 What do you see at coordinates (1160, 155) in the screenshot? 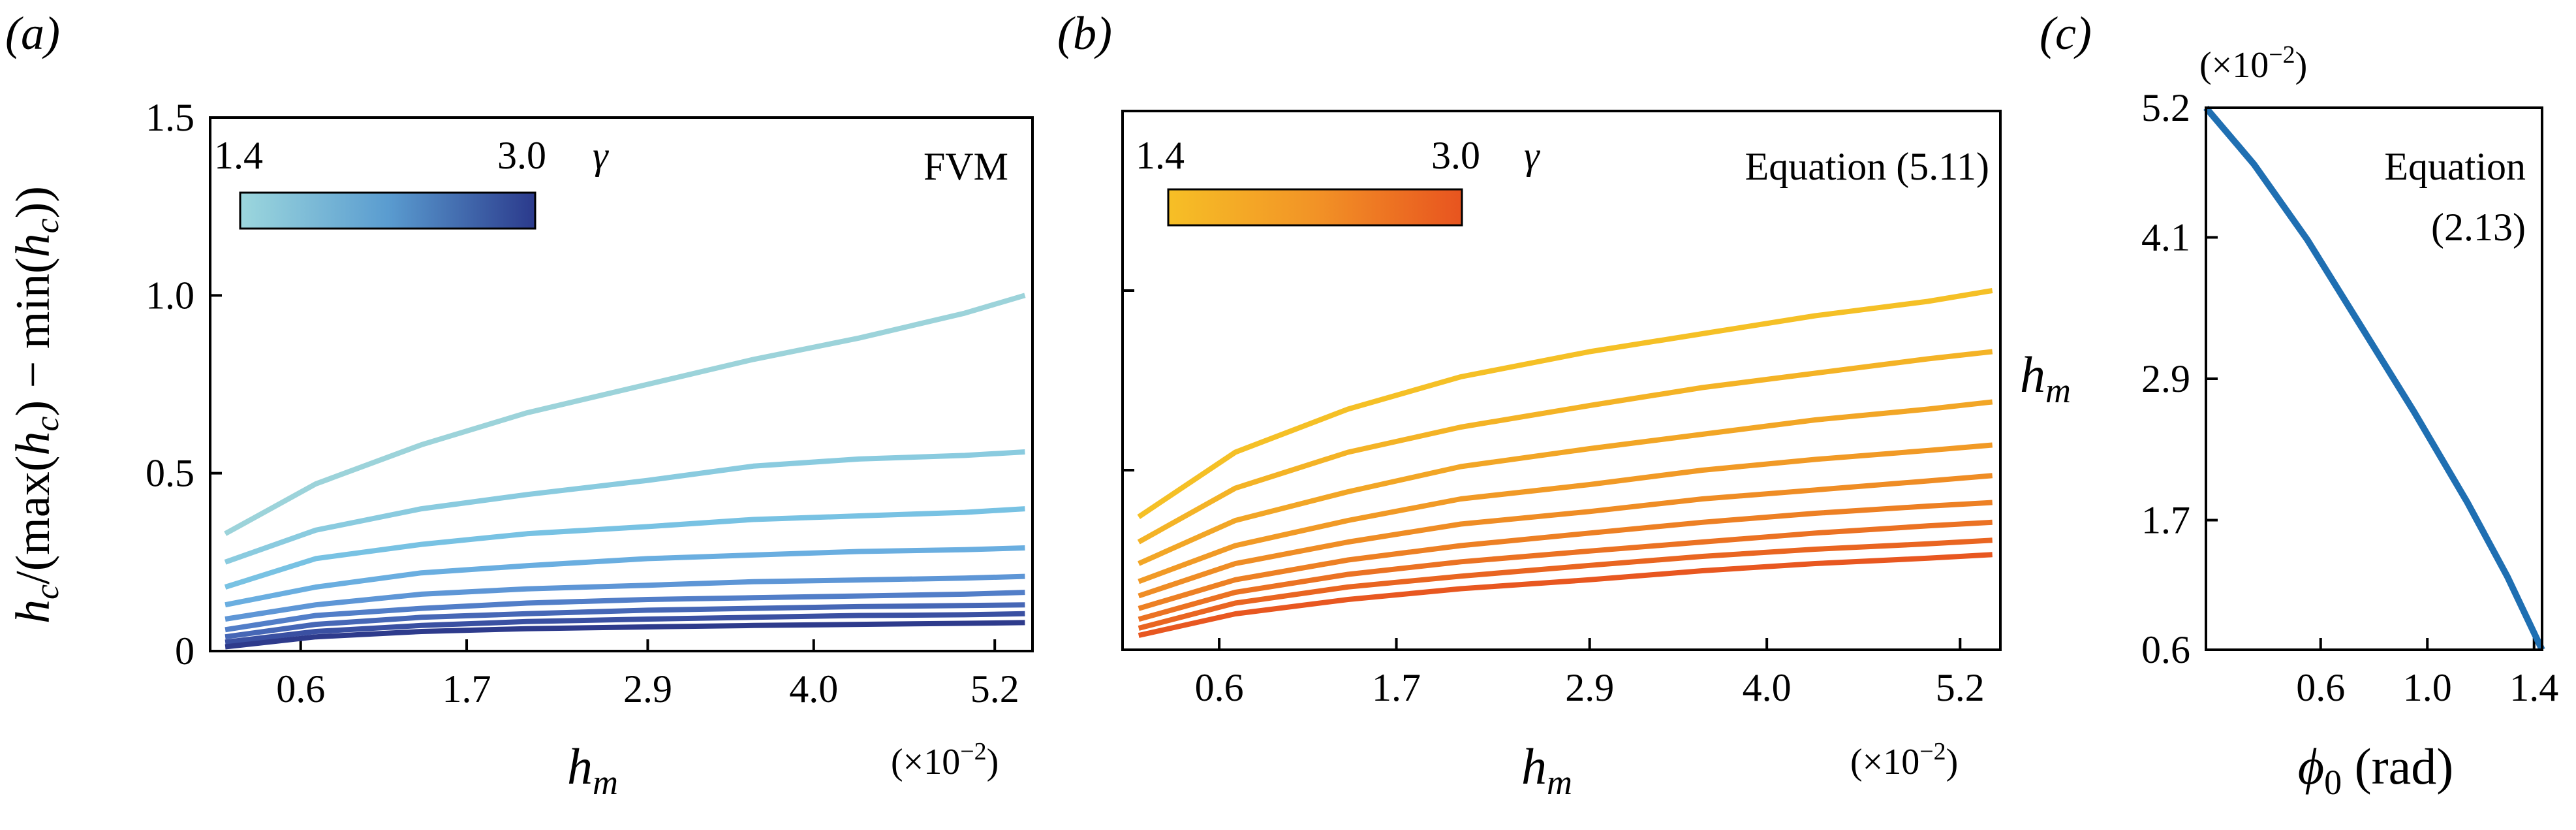
I see `panel-b-colorbar-min: 1.4` at bounding box center [1160, 155].